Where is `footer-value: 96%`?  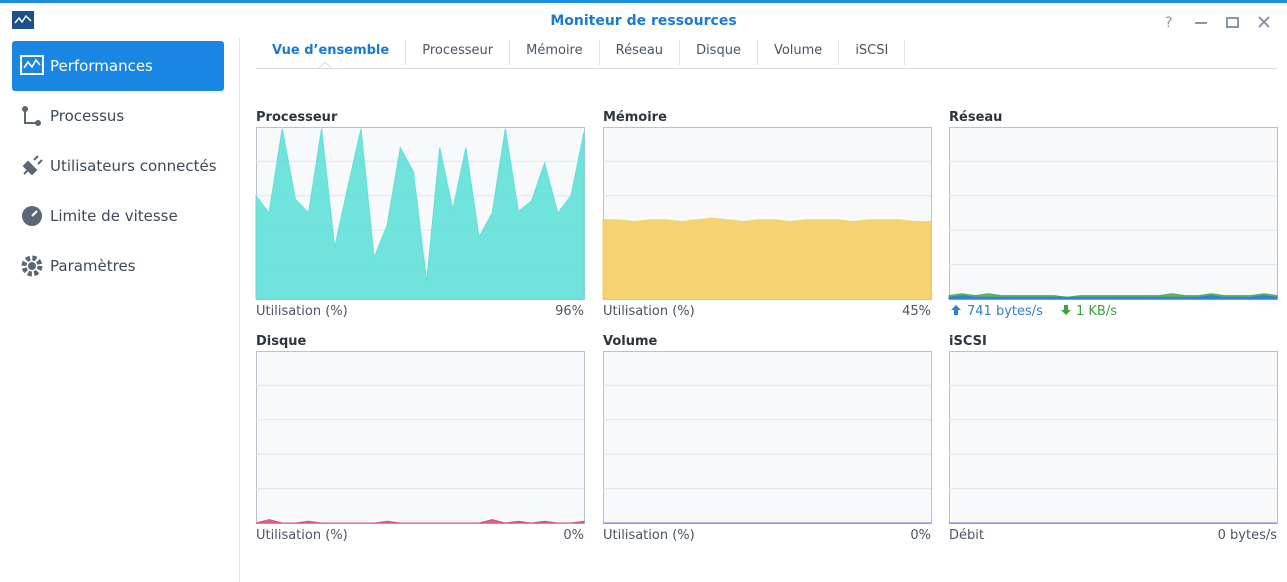
footer-value: 96% is located at coordinates (569, 311).